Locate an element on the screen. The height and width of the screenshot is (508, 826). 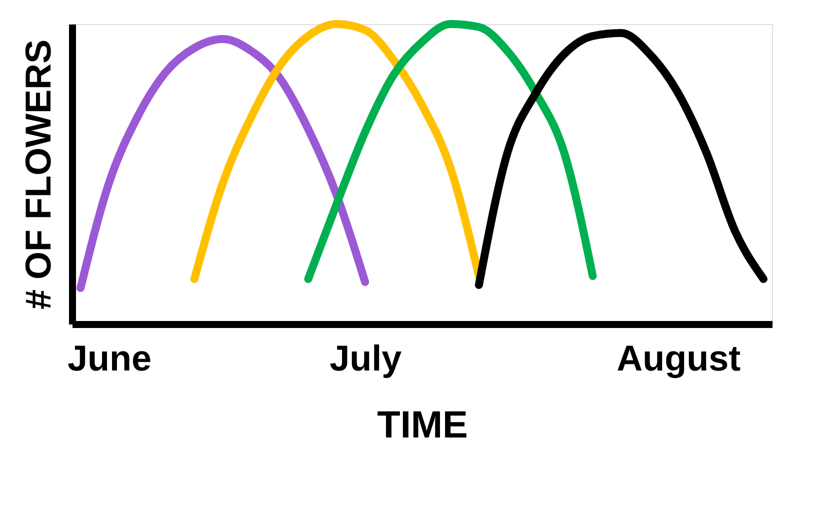
x-axis-title: TIME is located at coordinates (422, 425).